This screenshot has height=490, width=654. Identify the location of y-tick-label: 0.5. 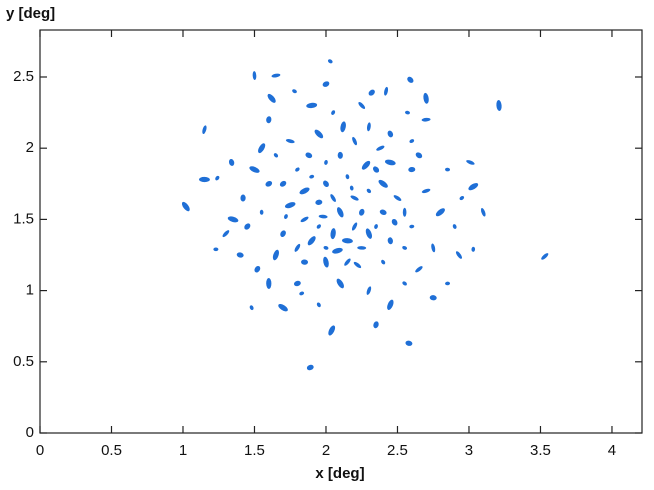
(23, 361).